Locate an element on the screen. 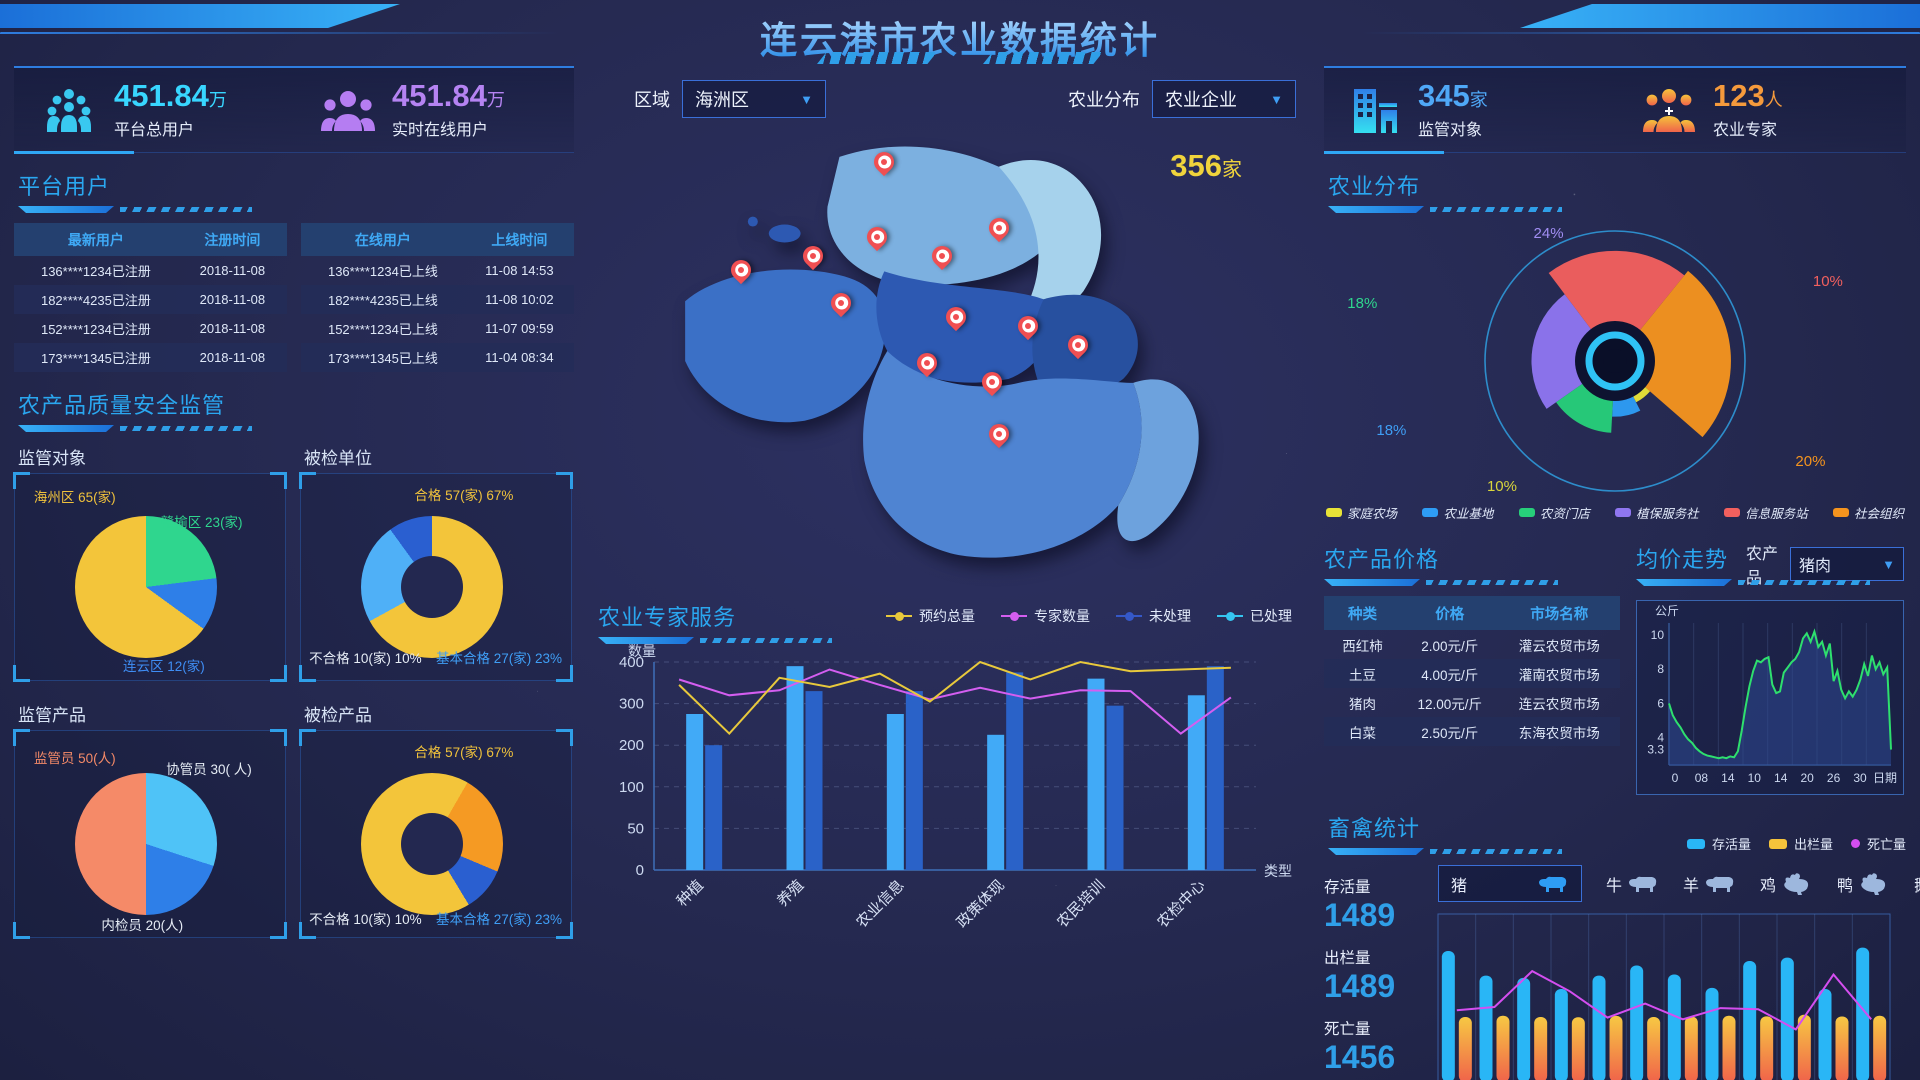 The image size is (1920, 1080). experts-label: 农业专家 is located at coordinates (1745, 130).